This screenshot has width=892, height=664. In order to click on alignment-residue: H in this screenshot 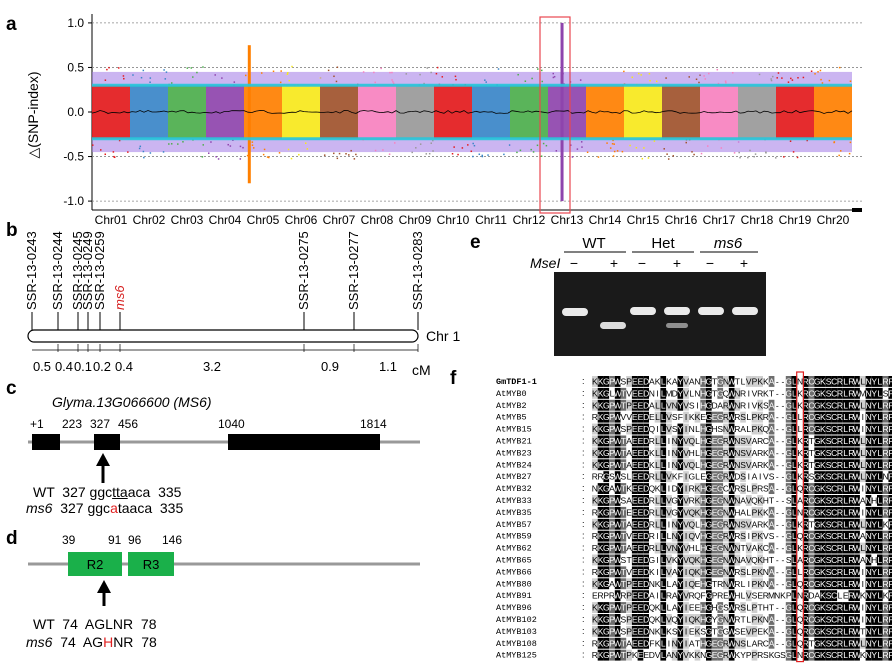, I will do `click(703, 584)`.